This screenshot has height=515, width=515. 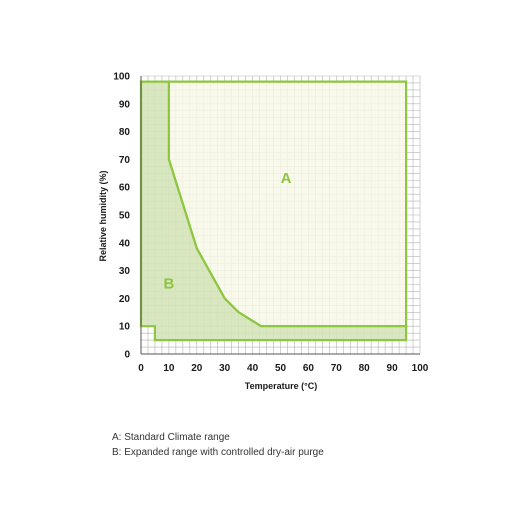 I want to click on y-tick-label: 60, so click(x=125, y=188).